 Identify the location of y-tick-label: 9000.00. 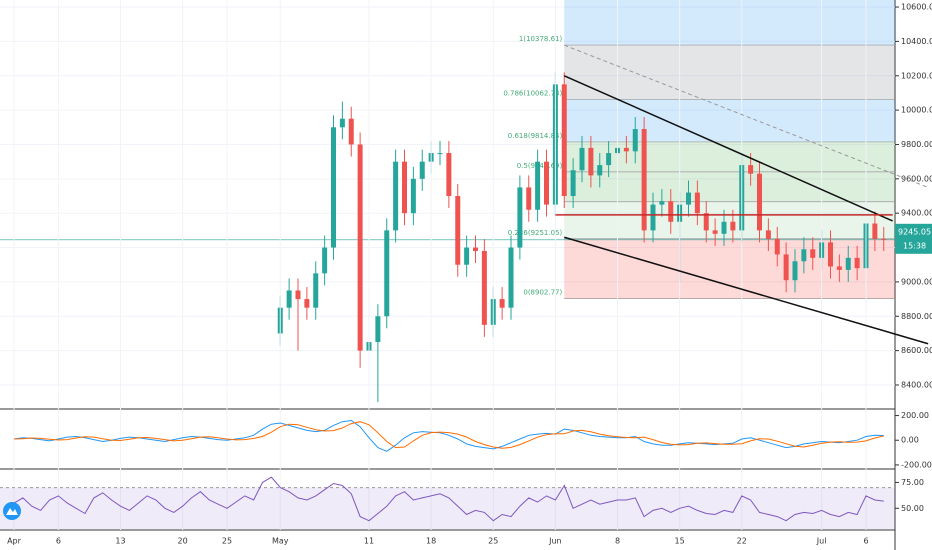
(916, 281).